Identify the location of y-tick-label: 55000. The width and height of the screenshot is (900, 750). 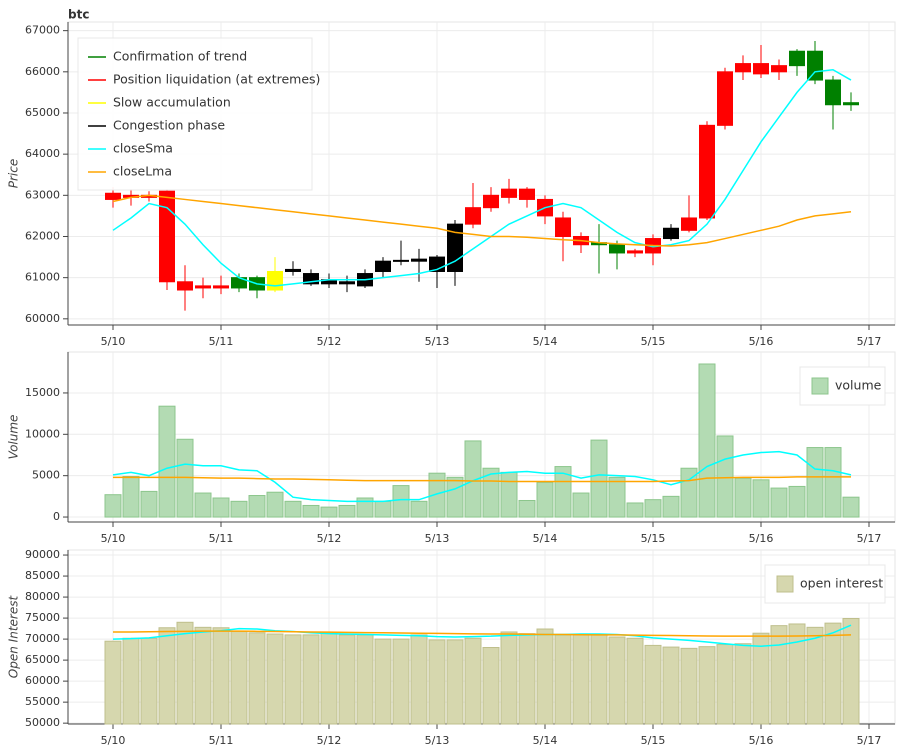
(42, 701).